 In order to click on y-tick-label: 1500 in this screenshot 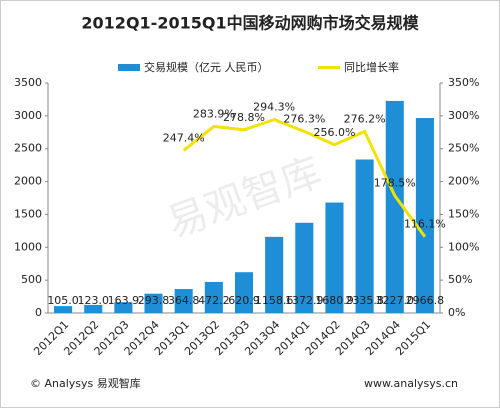, I will do `click(28, 213)`.